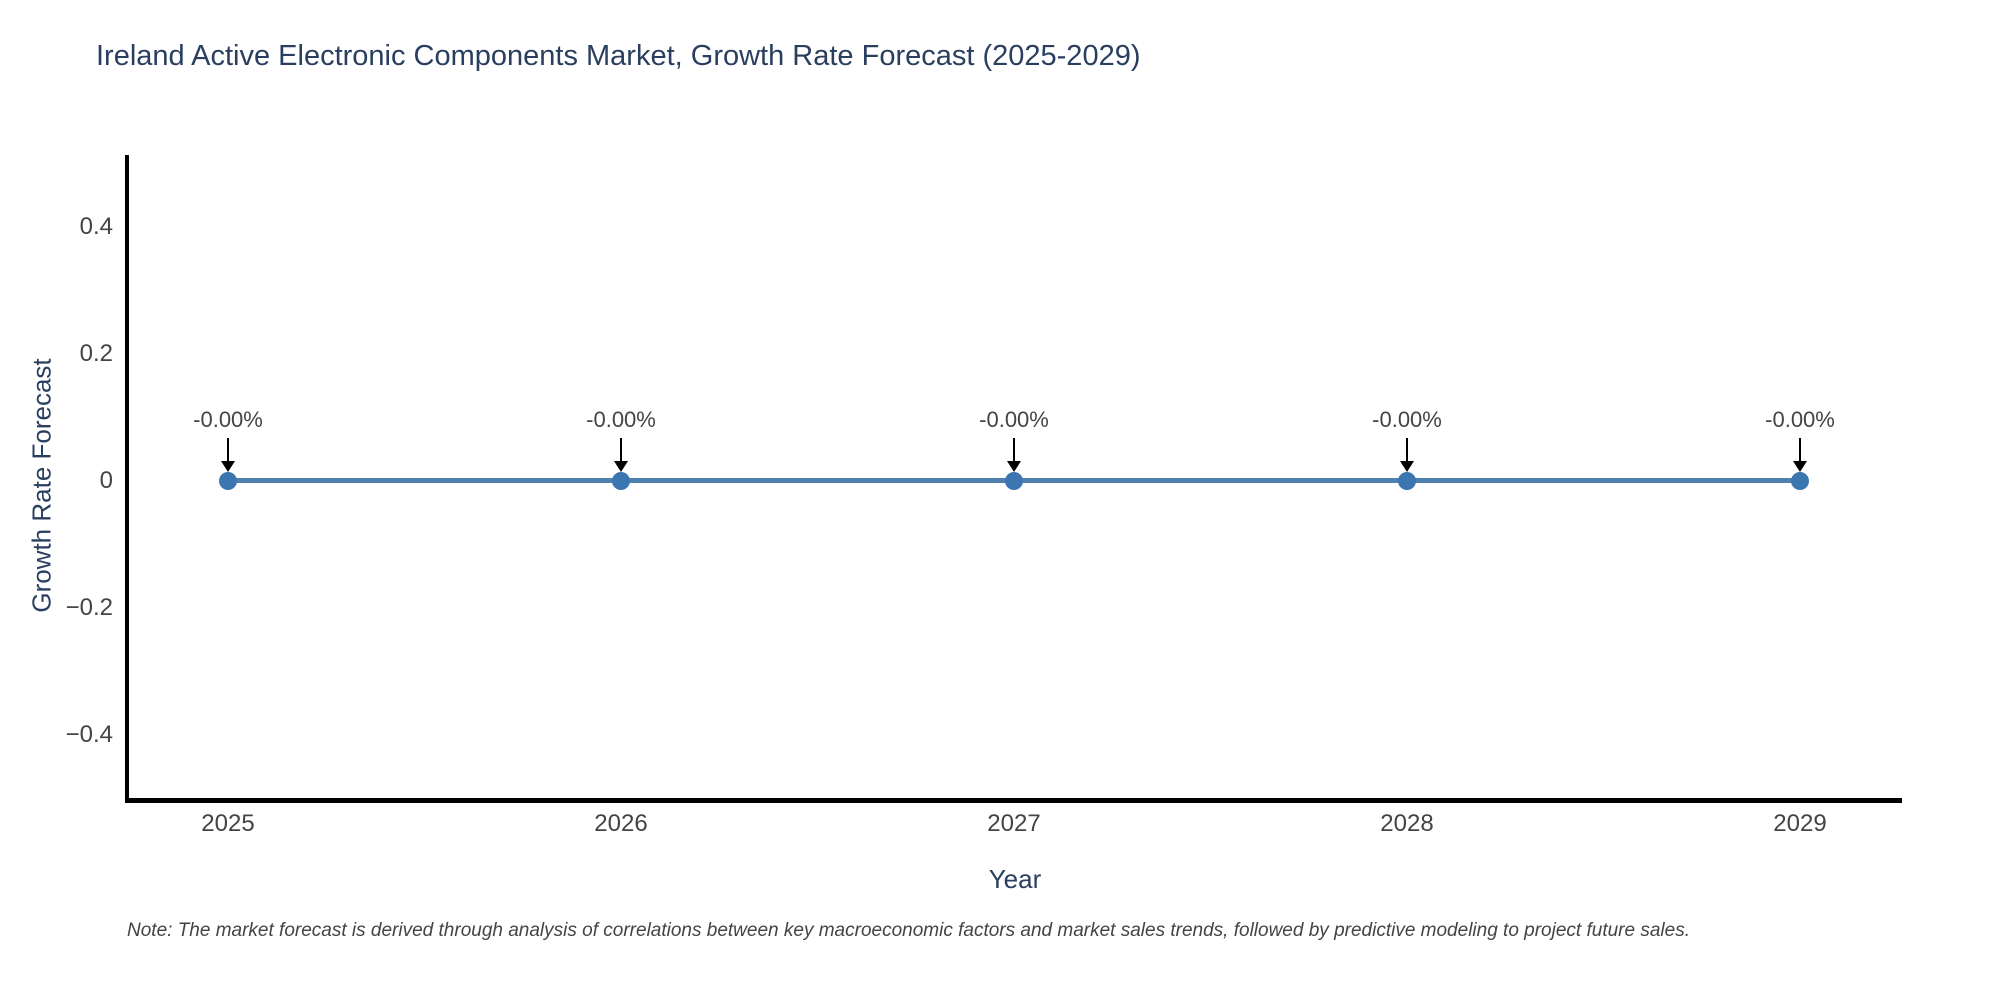 This screenshot has height=1000, width=2000. I want to click on x-tick-label: 2027, so click(1014, 823).